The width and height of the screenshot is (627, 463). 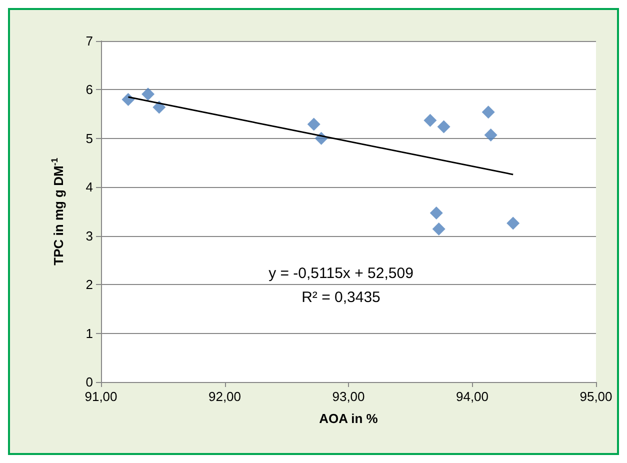 What do you see at coordinates (348, 396) in the screenshot?
I see `x-tick-label: 93,00` at bounding box center [348, 396].